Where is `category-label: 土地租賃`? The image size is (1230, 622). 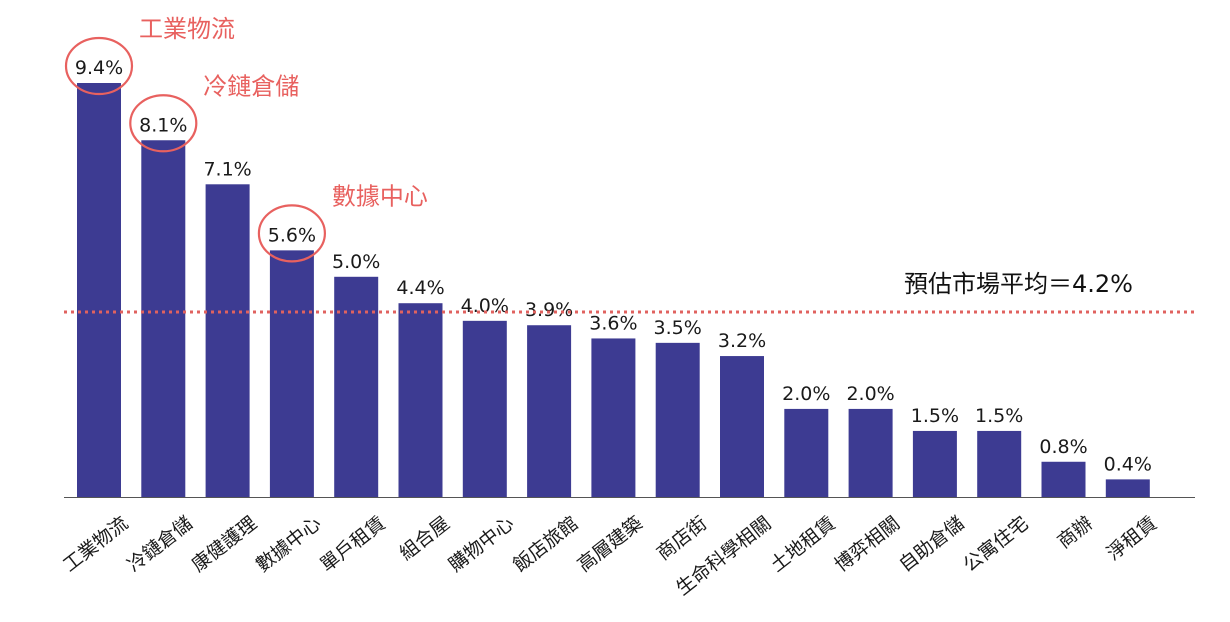
category-label: 土地租賃 is located at coordinates (802, 544).